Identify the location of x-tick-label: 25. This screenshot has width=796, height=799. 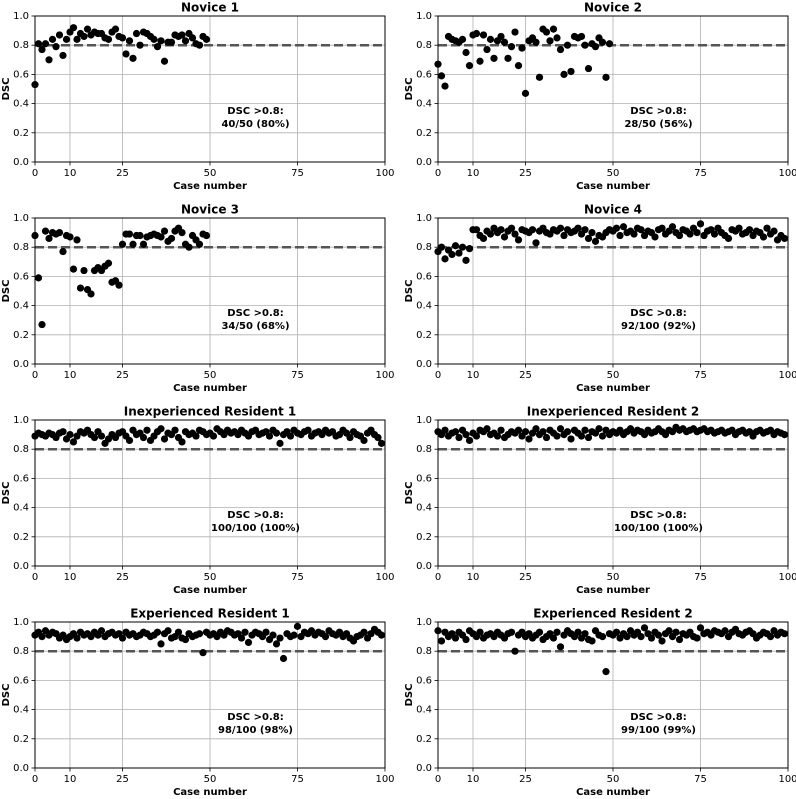
(525, 173).